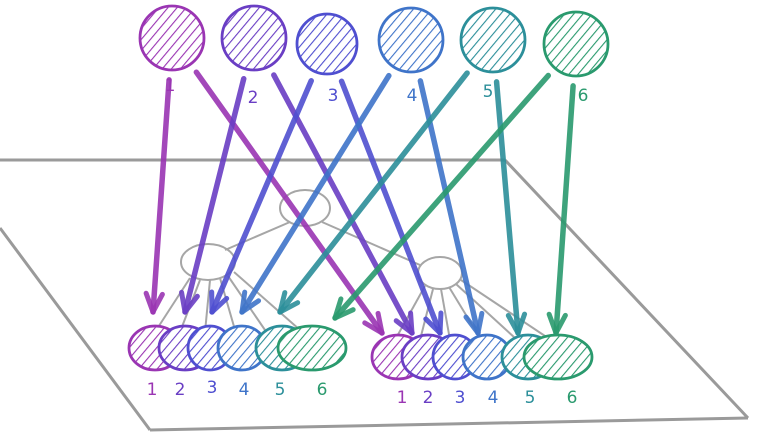 Image resolution: width=762 pixels, height=433 pixels. Describe the element at coordinates (583, 96) in the screenshot. I see `top-node-label: 6` at that location.